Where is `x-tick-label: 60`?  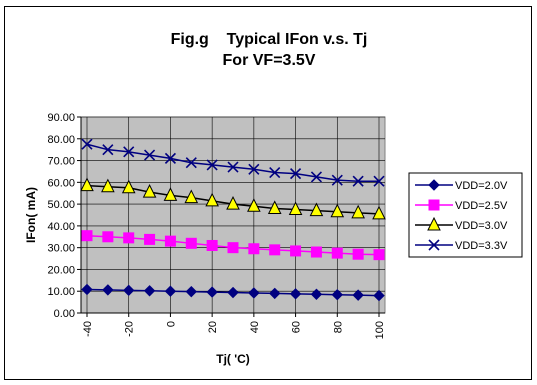
x-tick-label: 60 is located at coordinates (297, 327).